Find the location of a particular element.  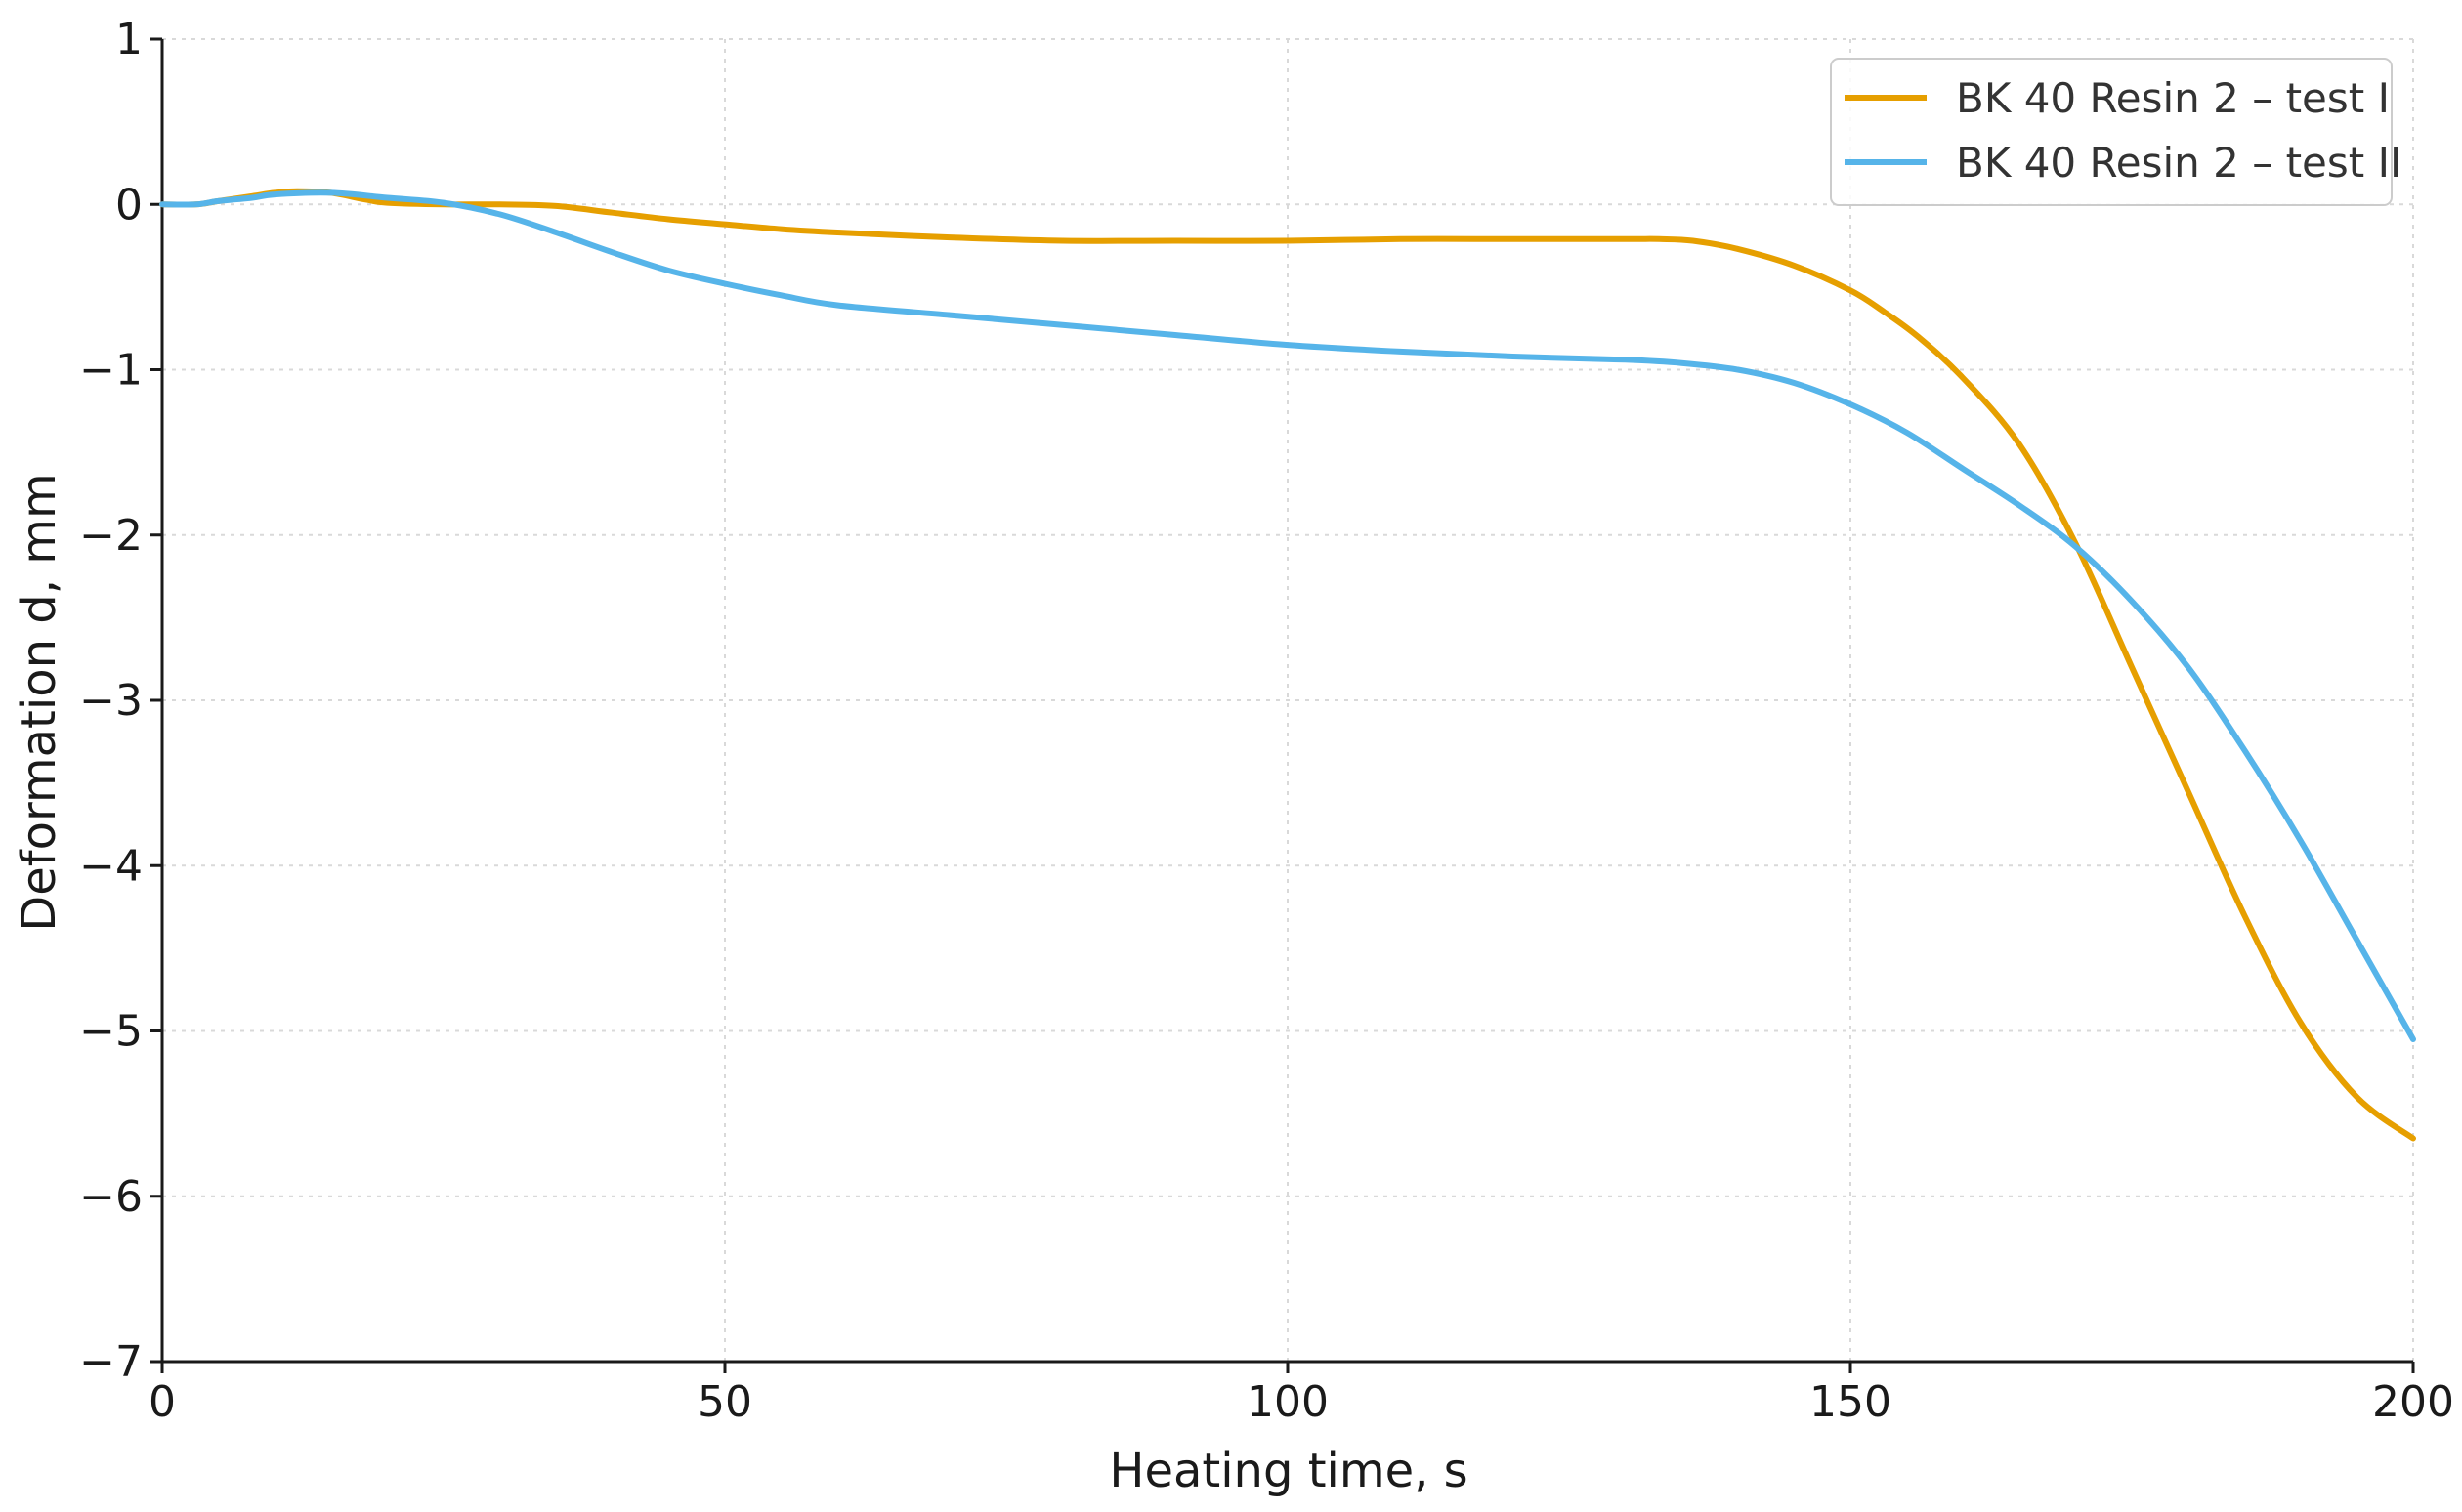

y-axis-title: Deformation d, mm is located at coordinates (39, 702).